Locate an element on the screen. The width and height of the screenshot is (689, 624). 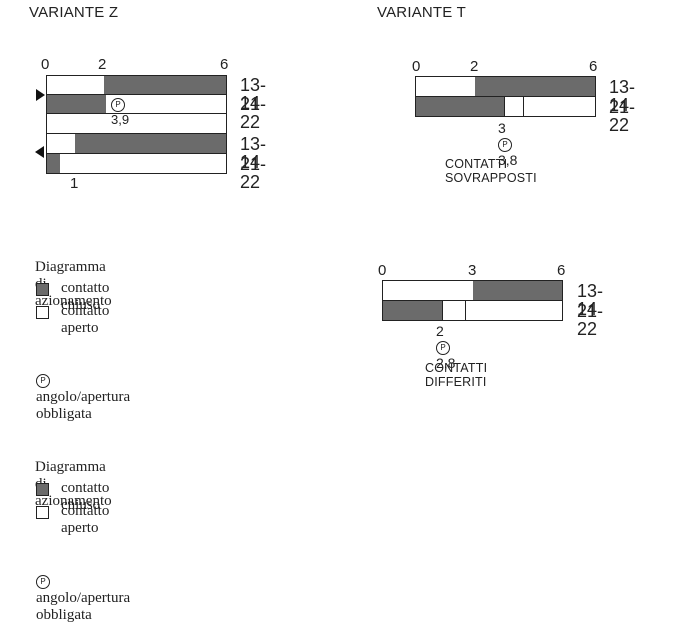
variant-z-title: VARIANTE Z is located at coordinates (74, 12).